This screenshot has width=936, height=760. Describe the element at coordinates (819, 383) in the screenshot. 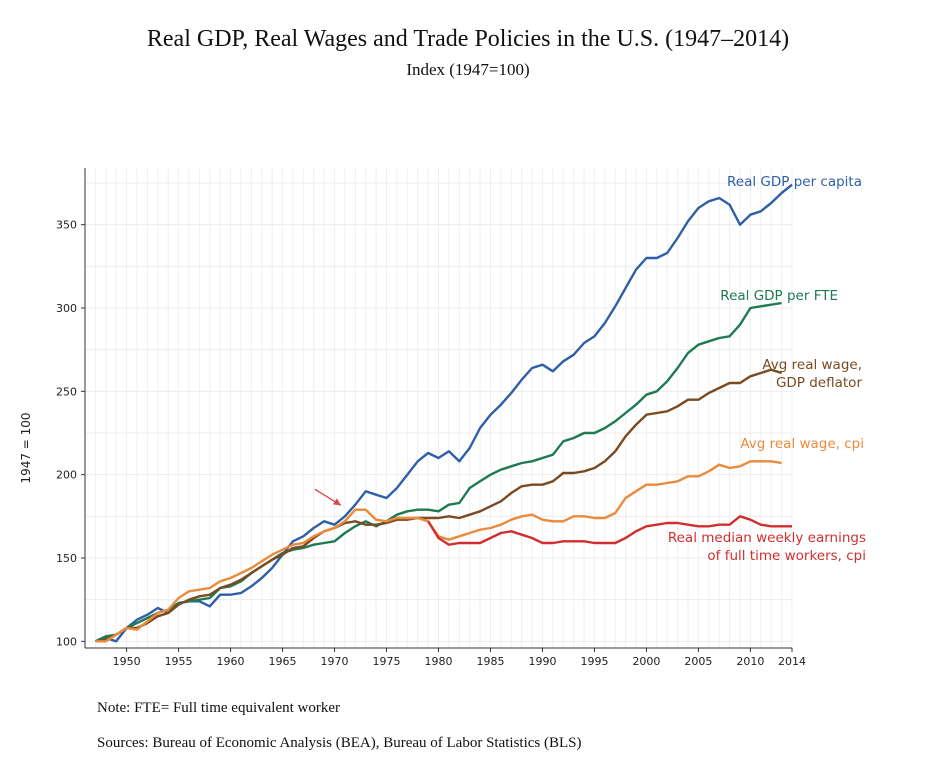

I see `series-label: GDP deflator` at that location.